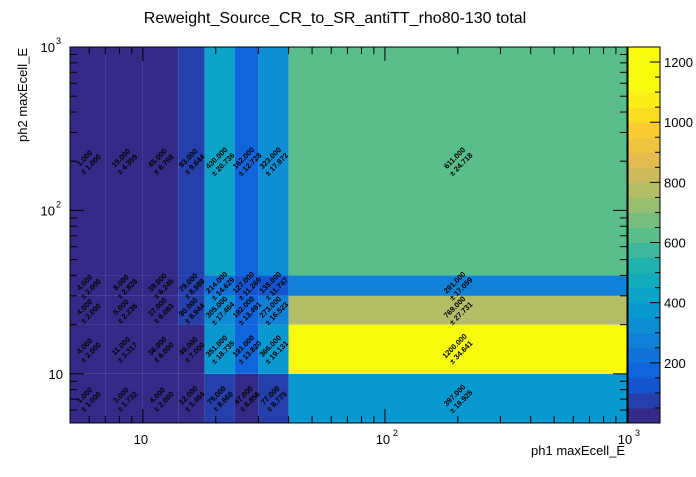 This screenshot has width=696, height=477. Describe the element at coordinates (678, 62) in the screenshot. I see `colorbar-tick-label: 1200` at that location.